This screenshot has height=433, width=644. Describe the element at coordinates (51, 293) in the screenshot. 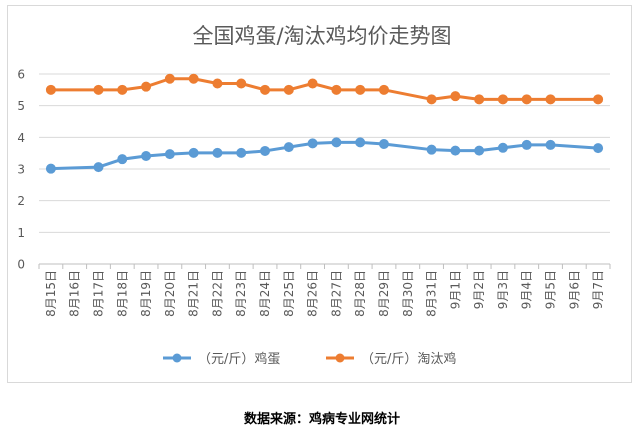

I see `x-tick-label: 8月15日` at that location.